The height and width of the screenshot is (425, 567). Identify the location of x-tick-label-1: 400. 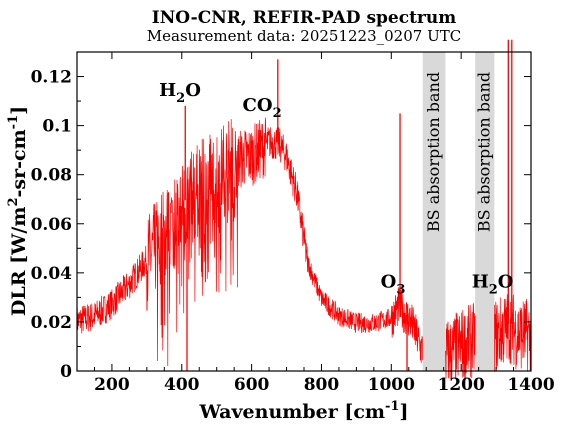
(182, 385).